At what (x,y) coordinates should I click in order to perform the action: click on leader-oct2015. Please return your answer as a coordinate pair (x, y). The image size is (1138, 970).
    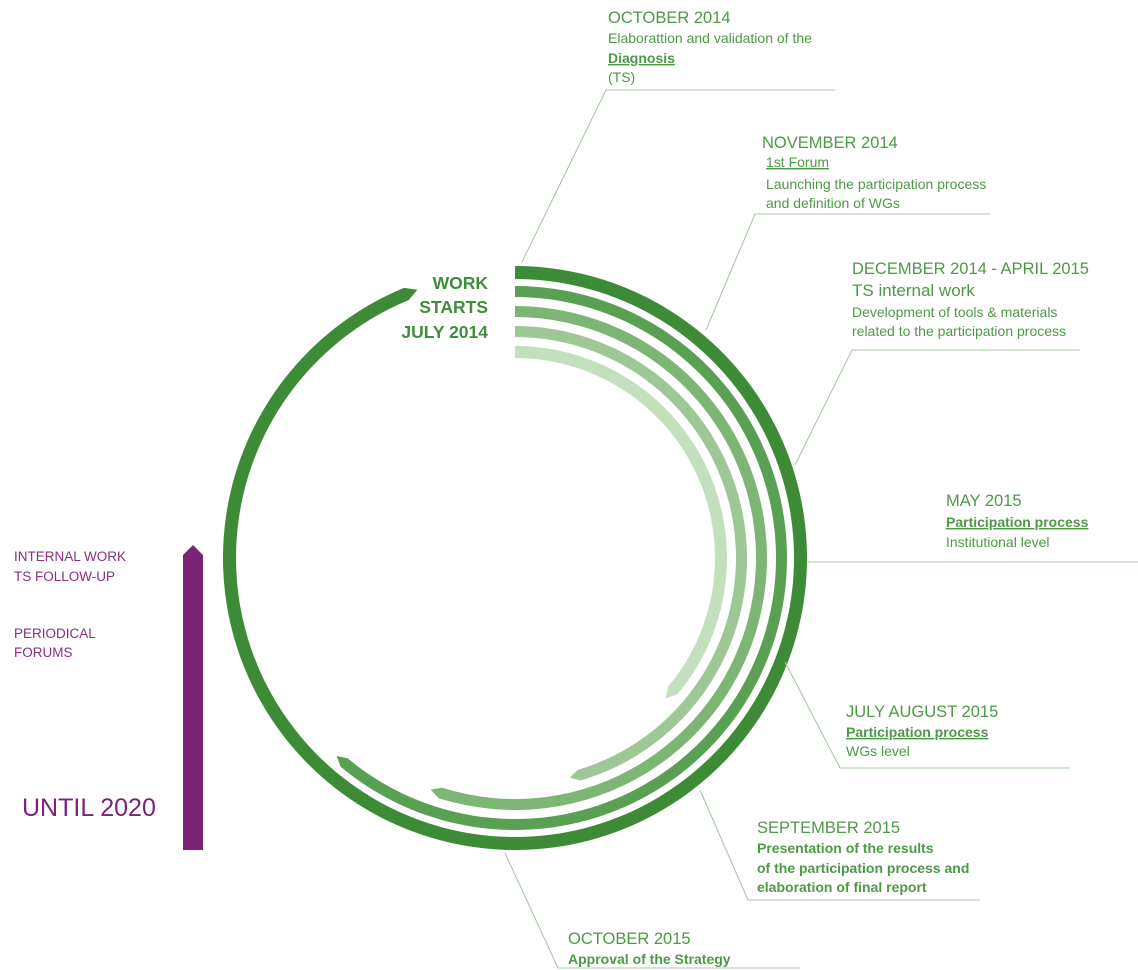
    Looking at the image, I should click on (652, 910).